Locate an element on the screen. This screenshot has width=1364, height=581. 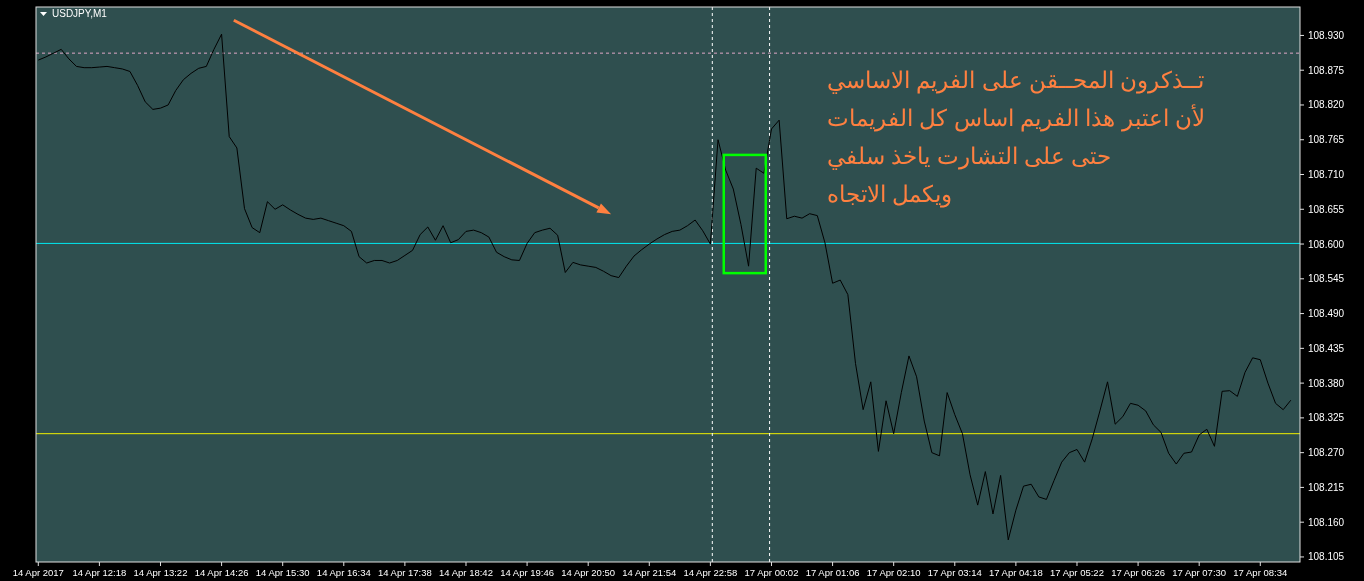
x-tick-label: 14 Apr 20:50 is located at coordinates (588, 572).